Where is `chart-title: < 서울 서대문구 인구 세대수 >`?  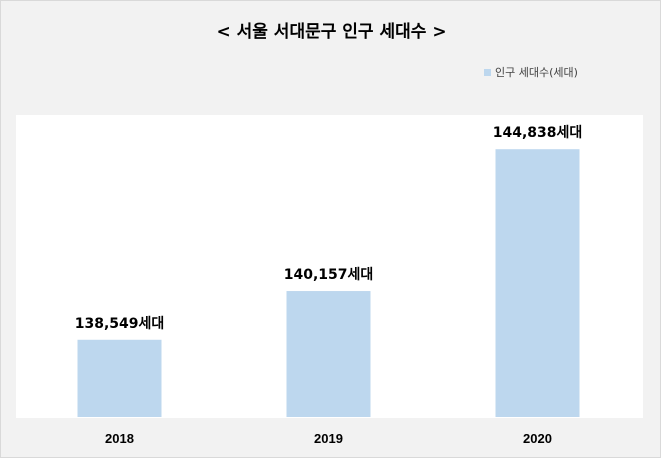 chart-title: < 서울 서대문구 인구 세대수 > is located at coordinates (331, 32).